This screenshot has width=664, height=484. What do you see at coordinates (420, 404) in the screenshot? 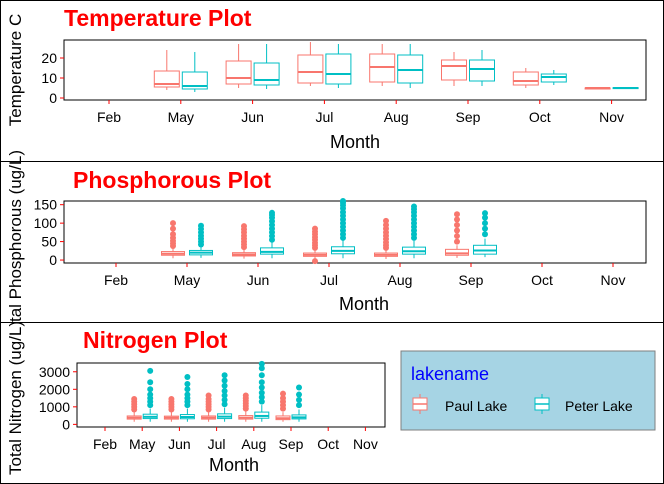
I see `legend-key-paul-lake-icon` at bounding box center [420, 404].